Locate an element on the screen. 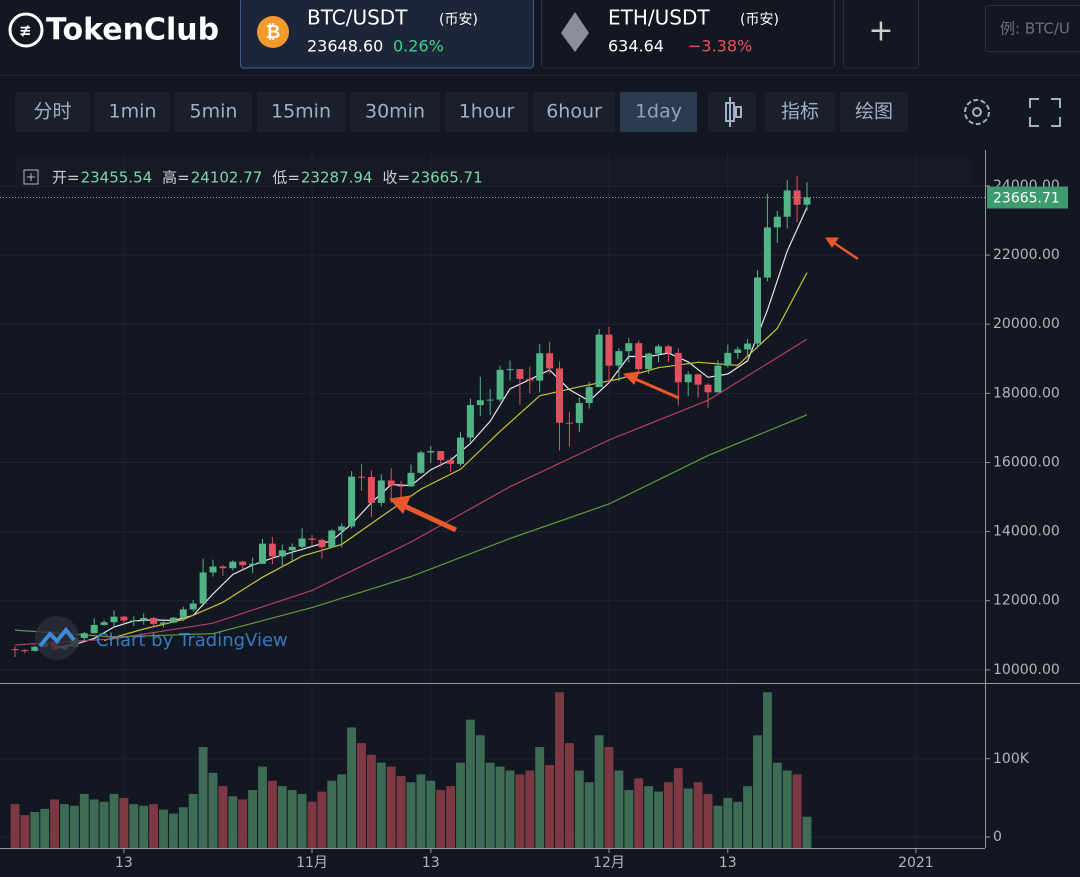 The image size is (1080, 877). tool-label: 指标 is located at coordinates (800, 112).